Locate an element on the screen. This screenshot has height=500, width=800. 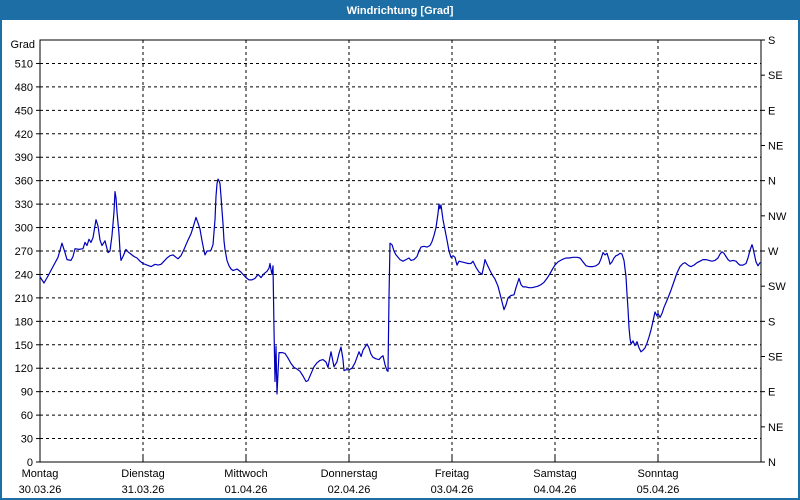
x-day-label: Dienstag is located at coordinates (142, 474).